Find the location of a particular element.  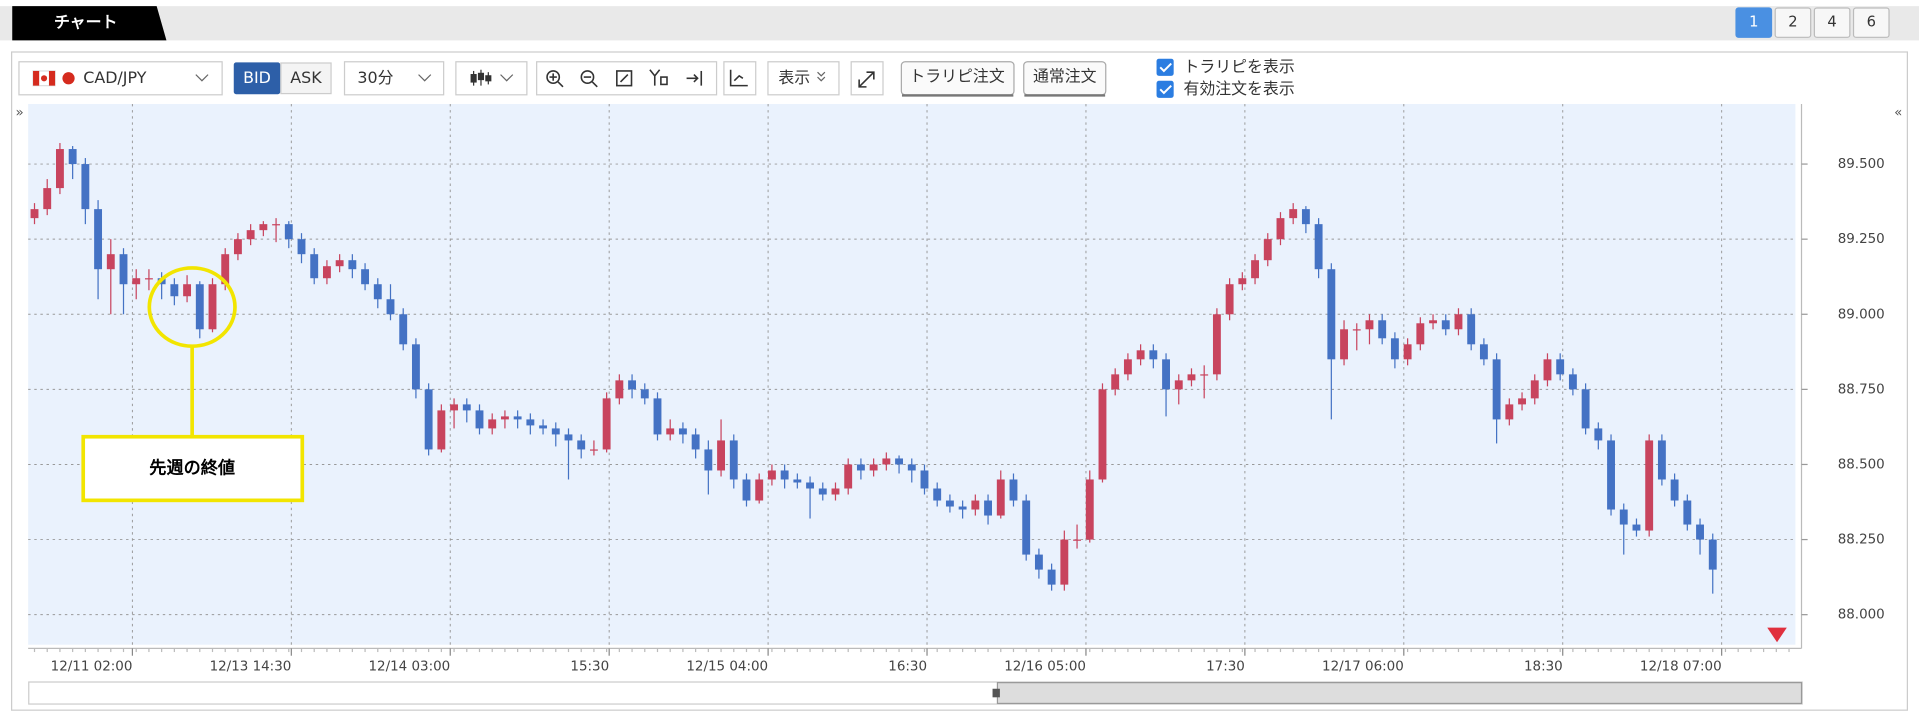

flag-ca-leaf is located at coordinates (44, 78).